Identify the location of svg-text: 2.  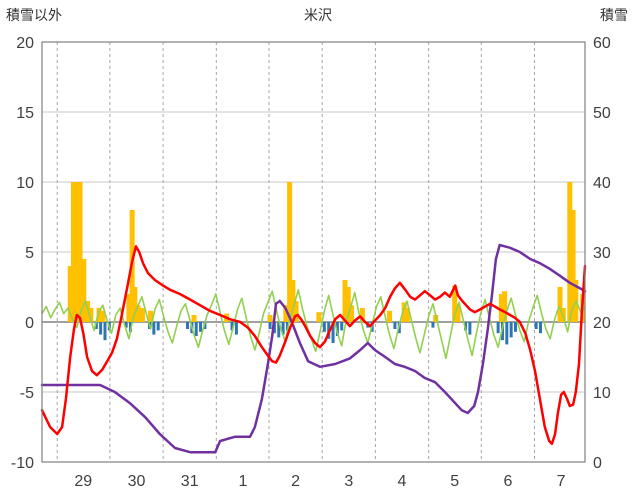
(295, 481).